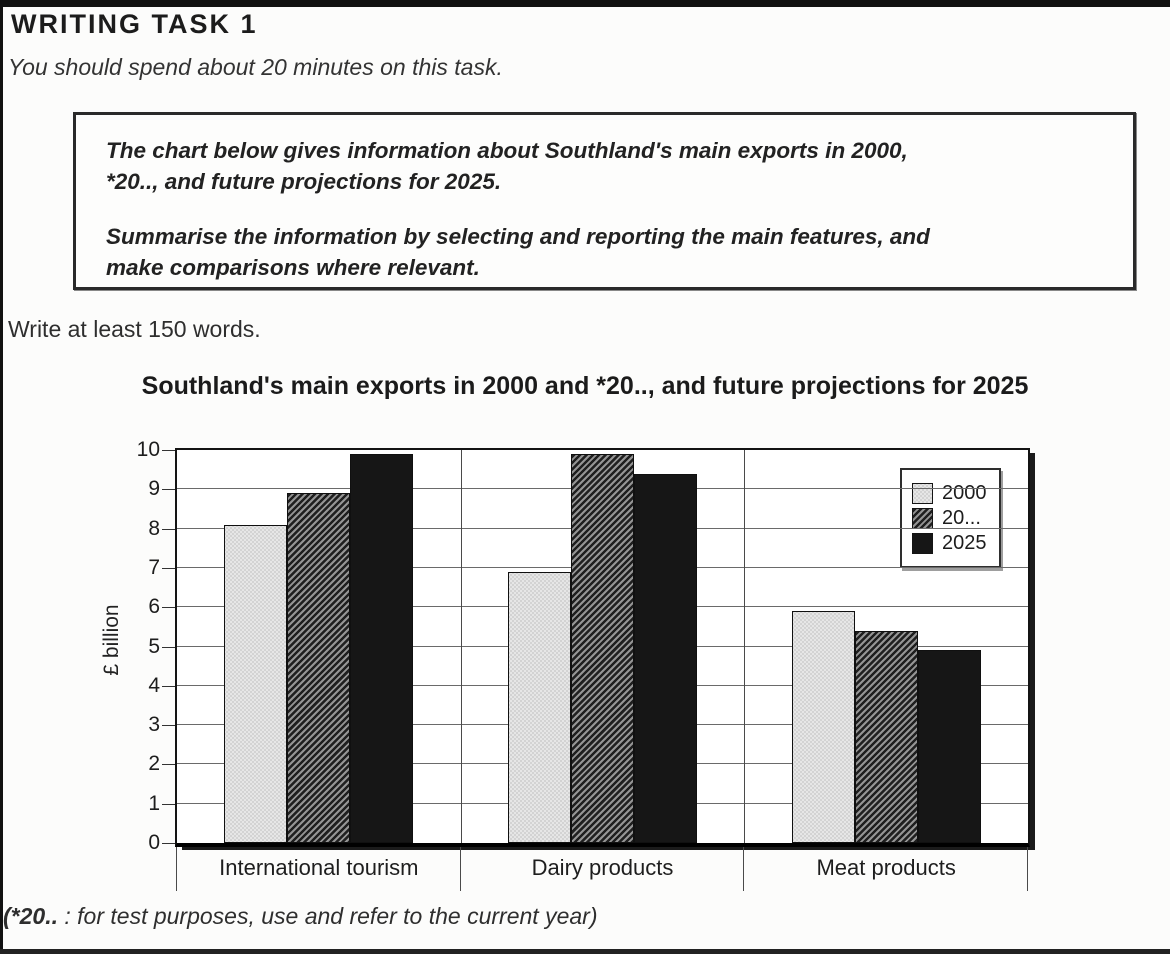  I want to click on bar-international-tourism-2000, so click(256, 683).